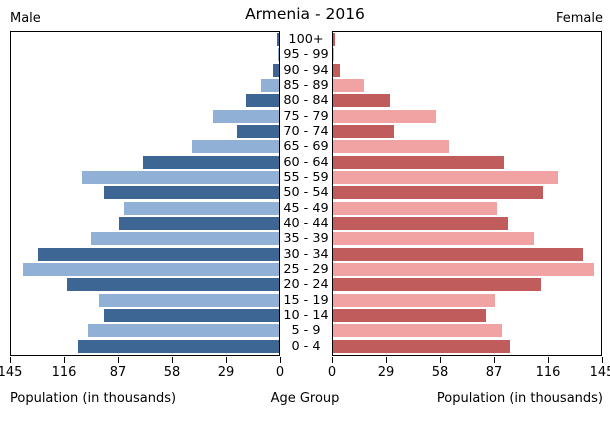  I want to click on age-group-label: 100+, so click(306, 39).